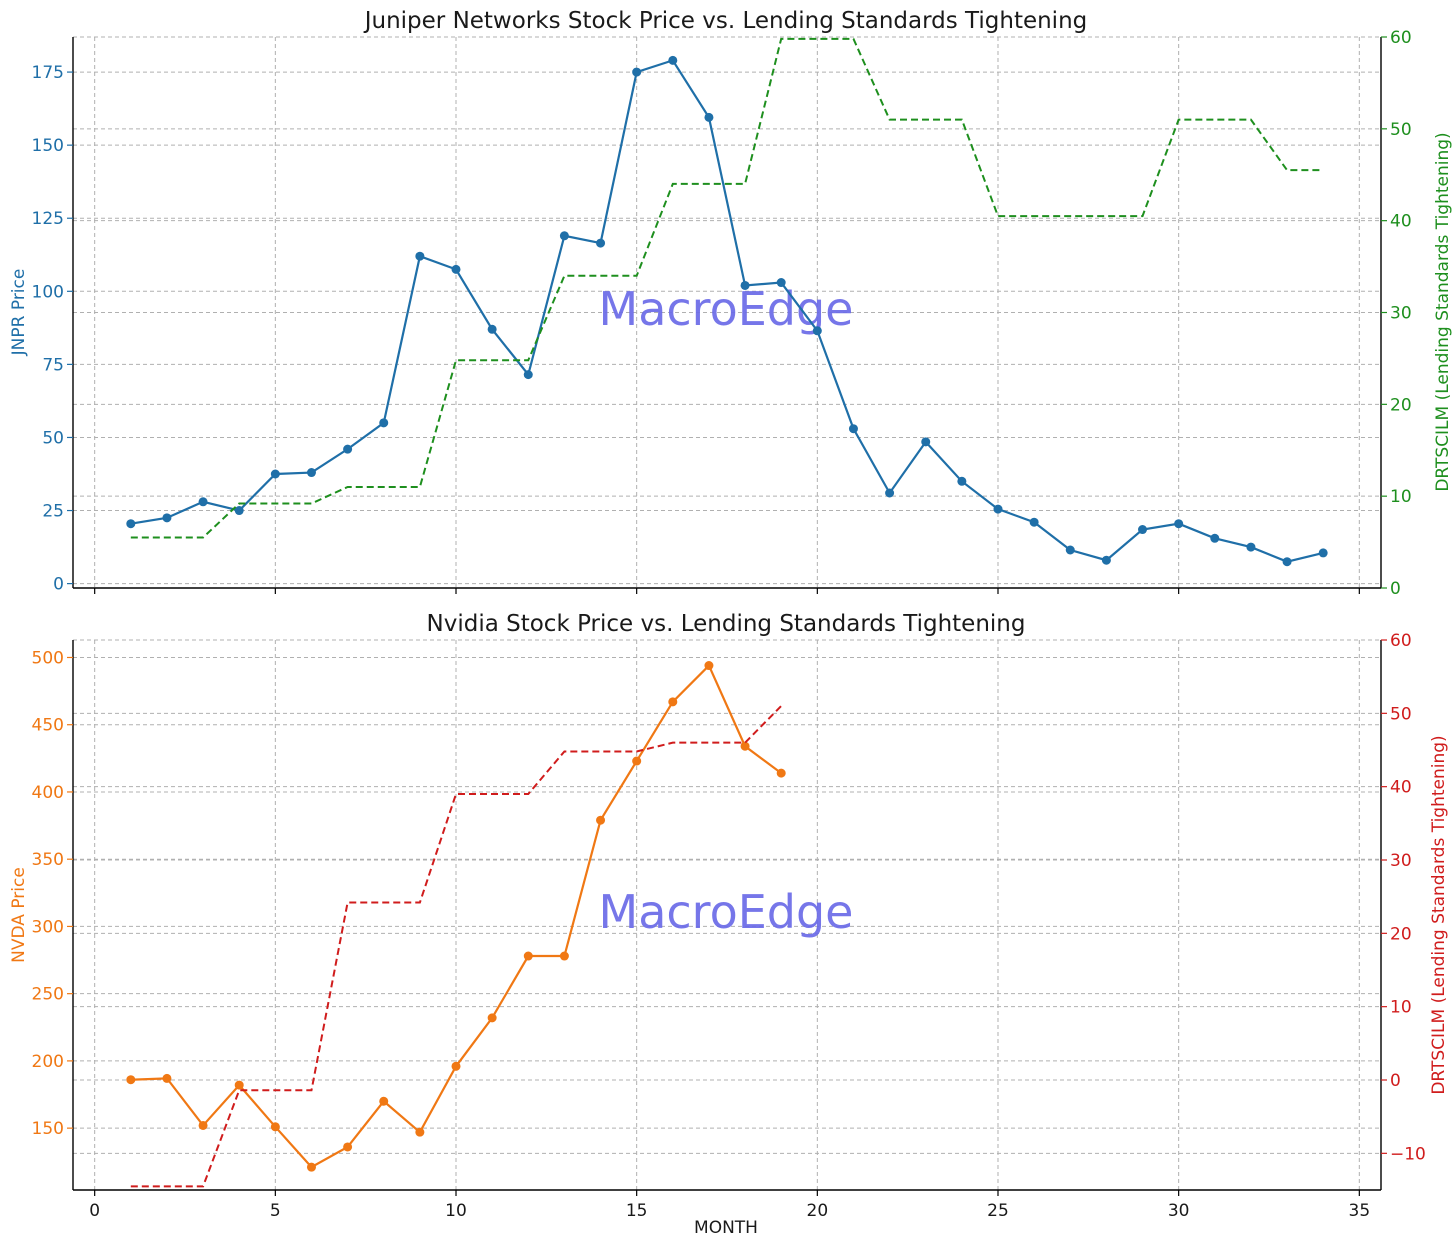  What do you see at coordinates (637, 1211) in the screenshot?
I see `x-tick-label: 15` at bounding box center [637, 1211].